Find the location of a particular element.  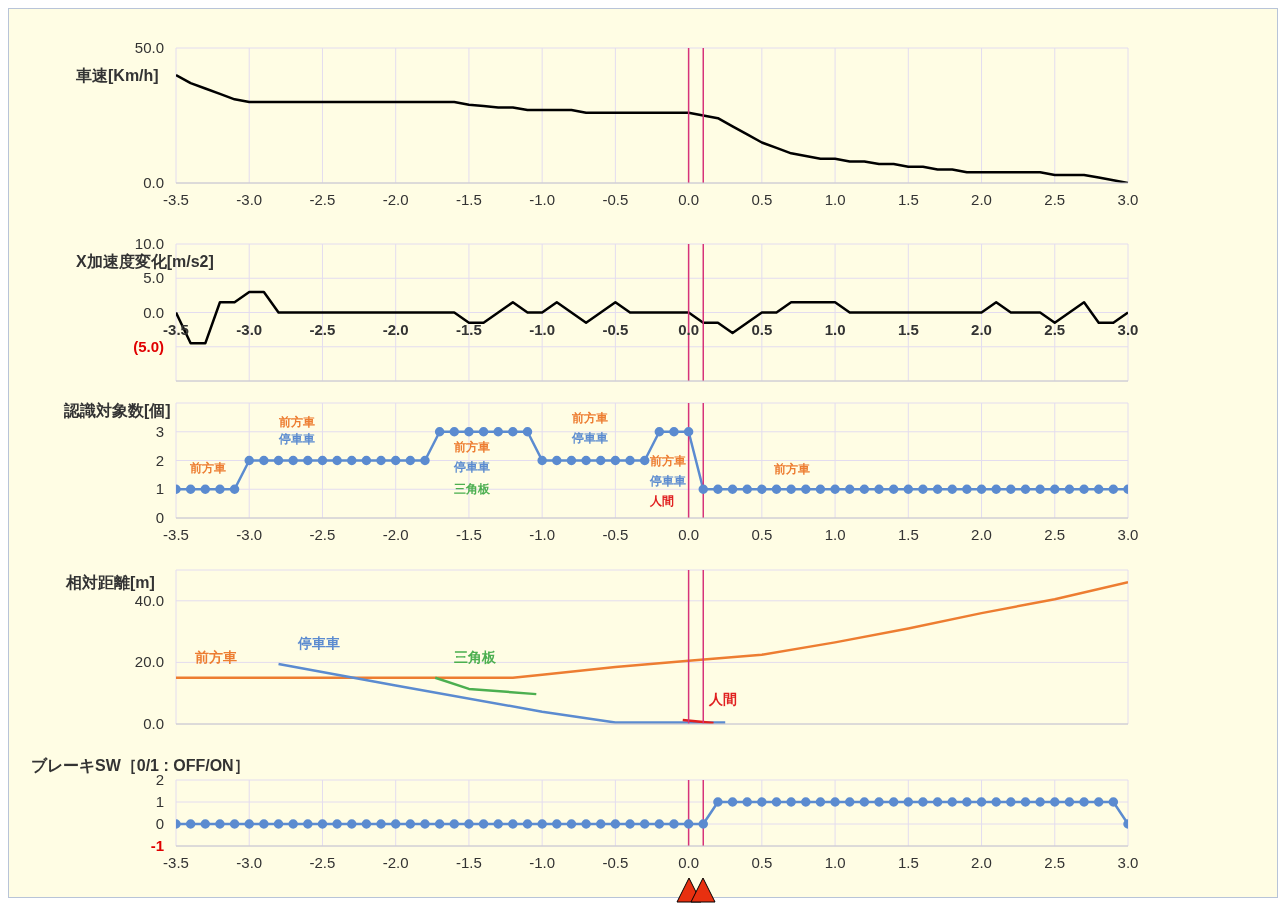

text: X加速度変化[m/s2] is located at coordinates (145, 262).